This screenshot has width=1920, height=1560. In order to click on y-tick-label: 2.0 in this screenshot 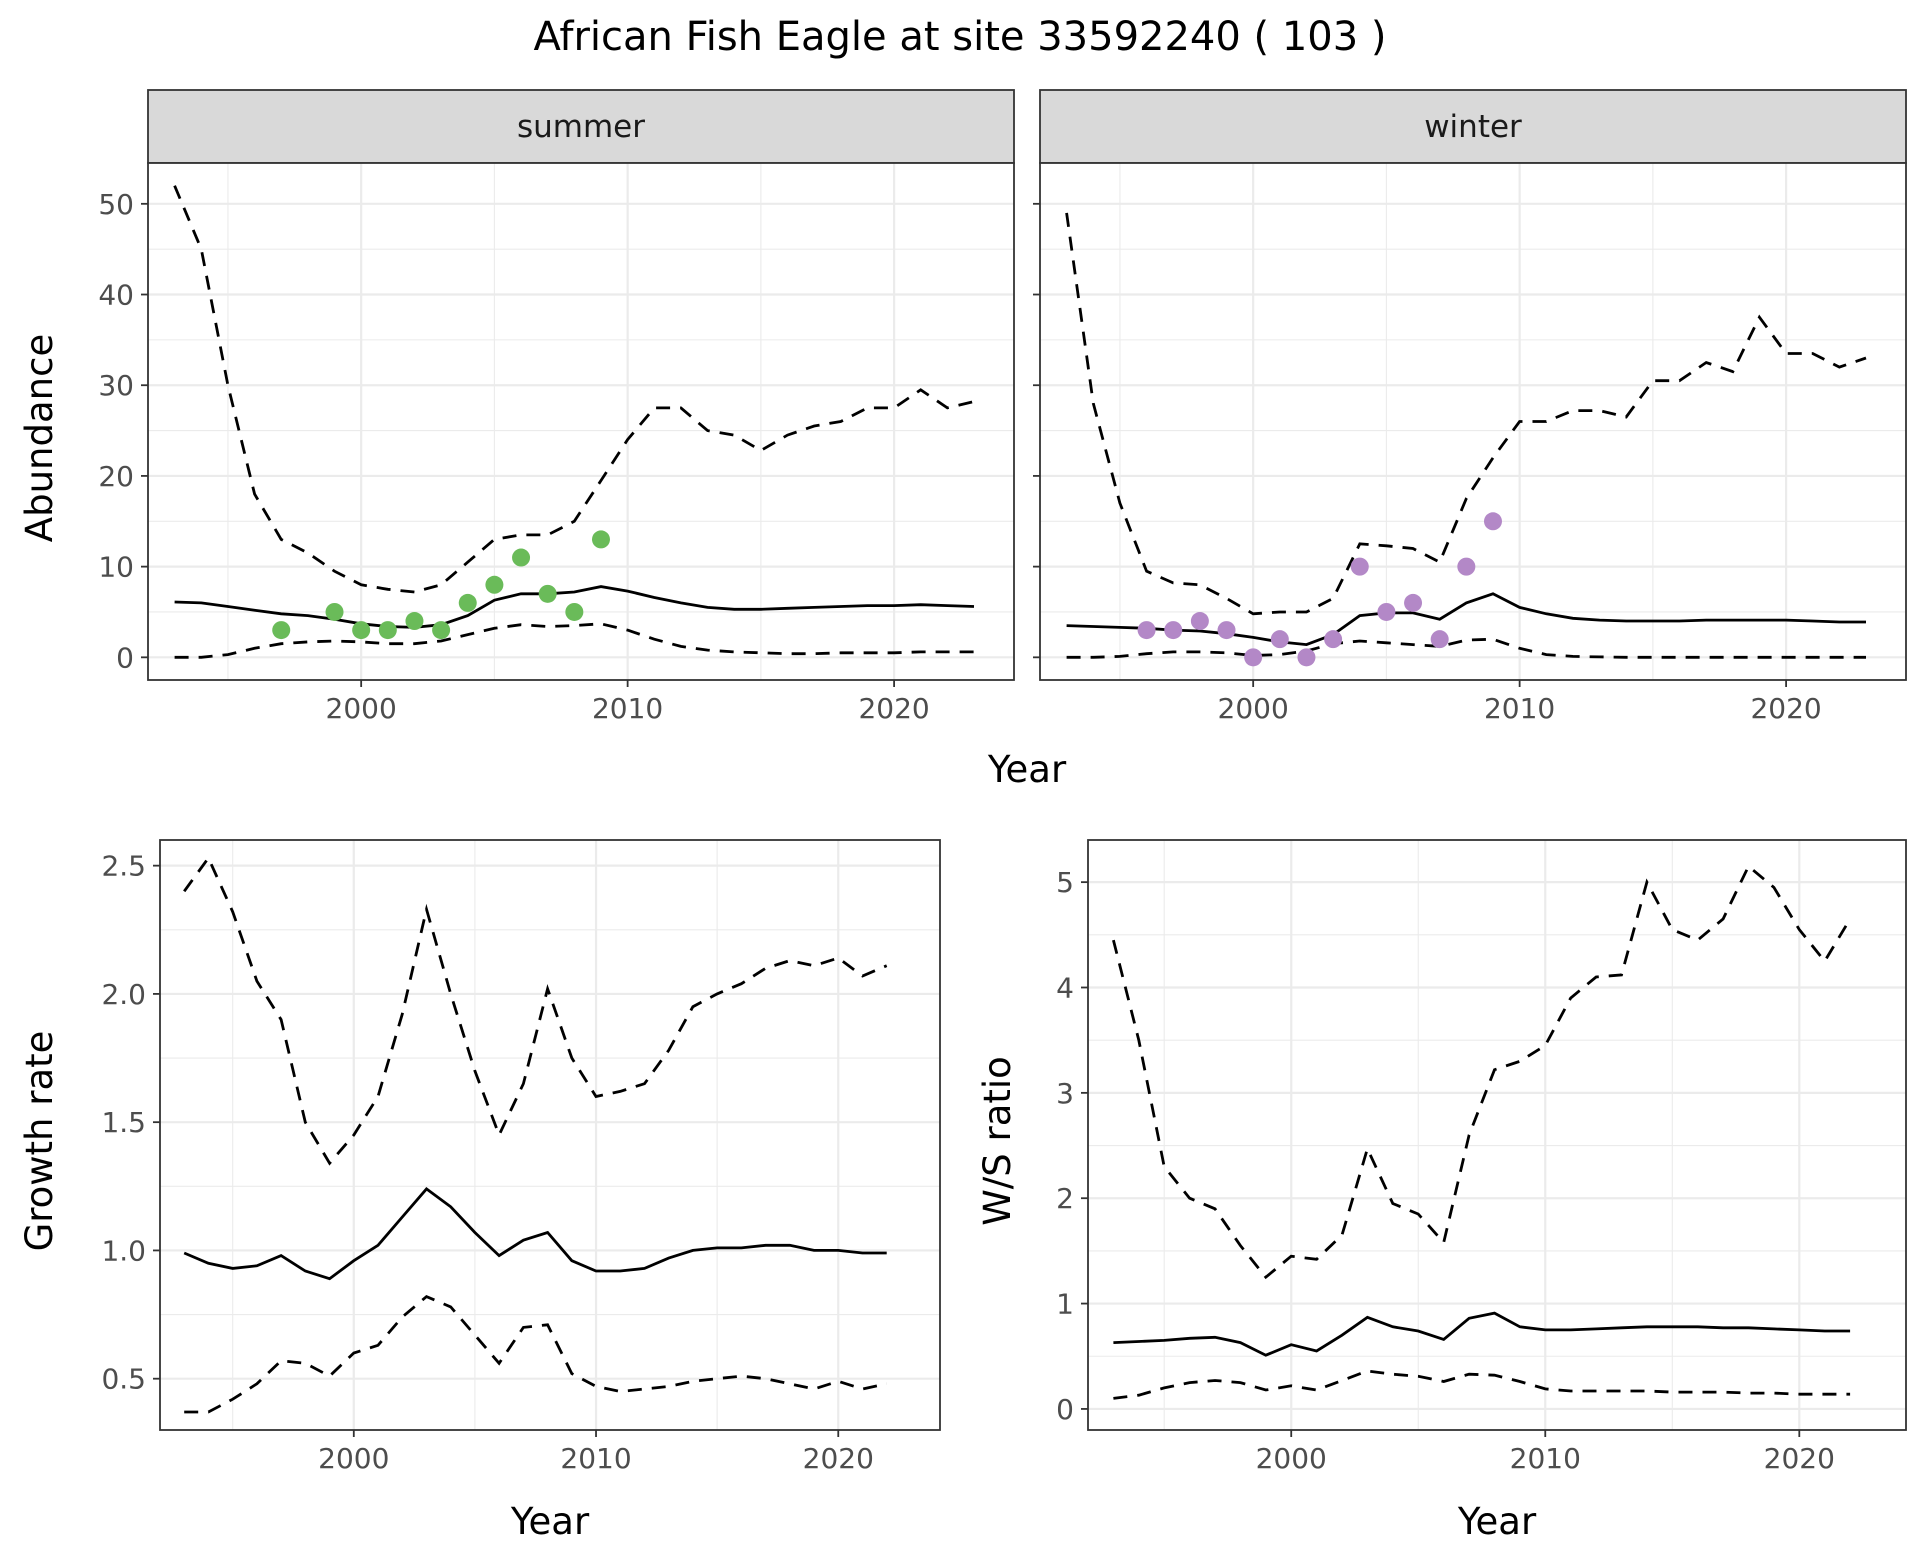, I will do `click(123, 994)`.